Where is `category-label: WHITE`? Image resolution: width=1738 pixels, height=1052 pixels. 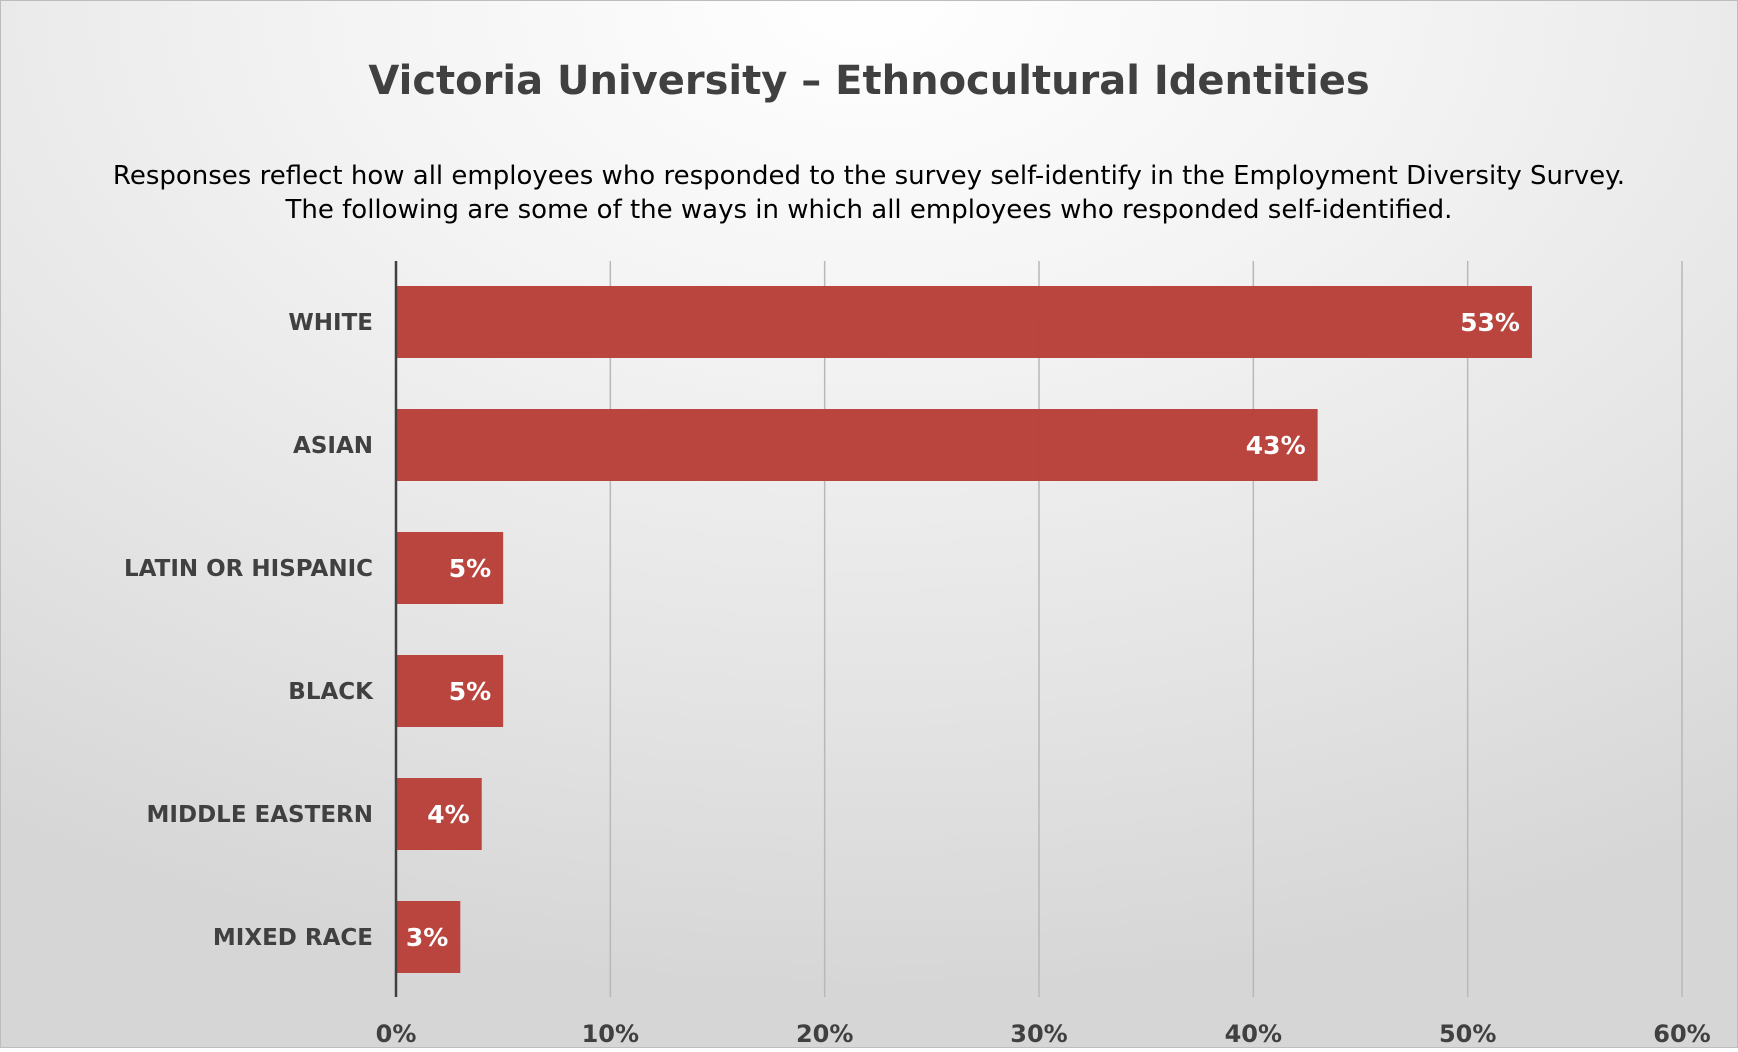
category-label: WHITE is located at coordinates (330, 323).